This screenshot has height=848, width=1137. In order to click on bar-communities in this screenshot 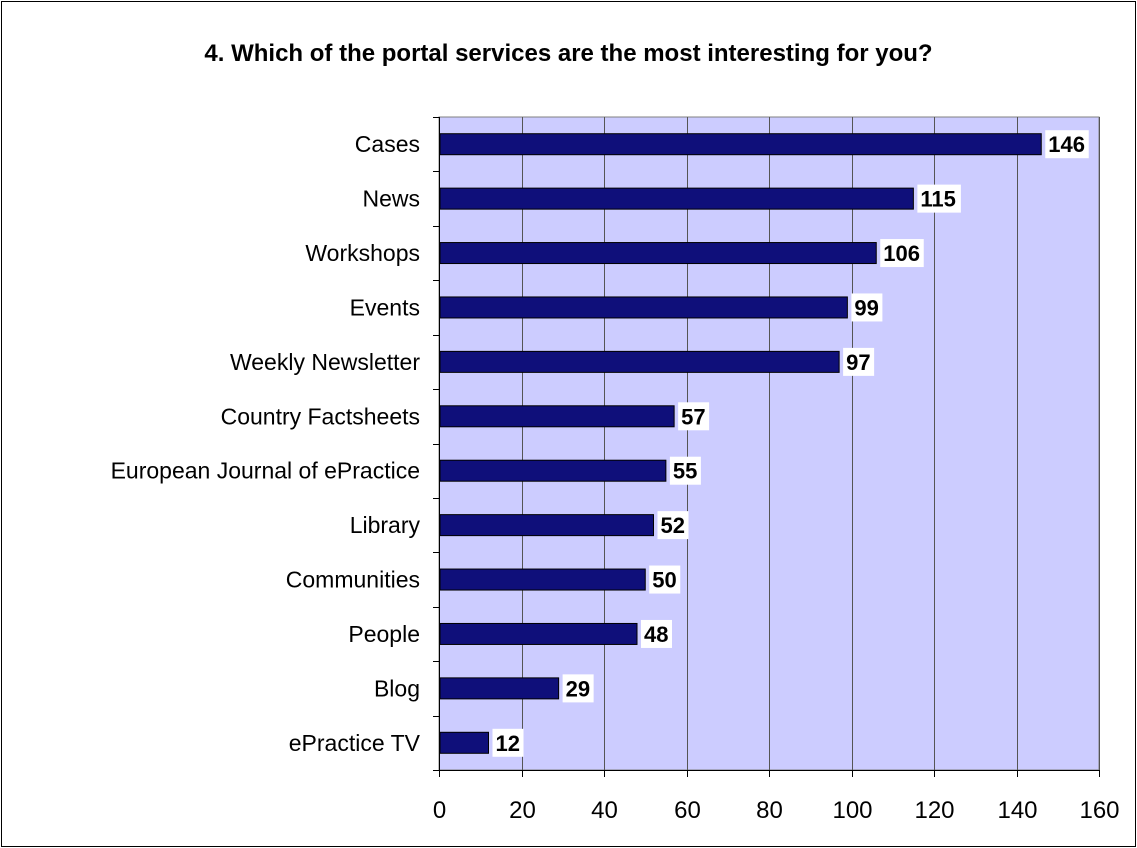, I will do `click(542, 579)`.